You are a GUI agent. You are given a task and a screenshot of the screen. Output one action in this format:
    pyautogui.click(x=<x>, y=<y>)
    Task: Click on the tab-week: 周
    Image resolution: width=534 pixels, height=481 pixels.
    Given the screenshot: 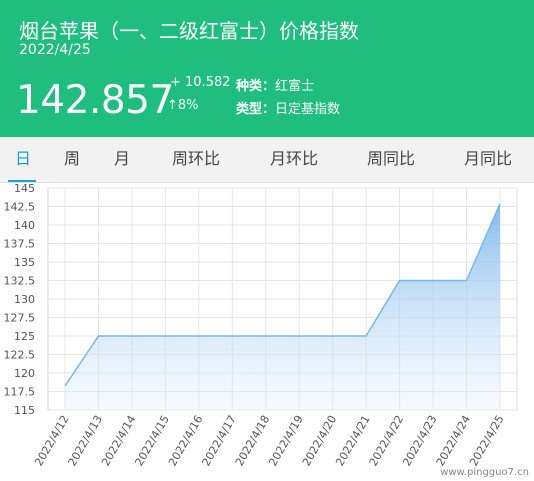 What is the action you would take?
    pyautogui.click(x=72, y=158)
    